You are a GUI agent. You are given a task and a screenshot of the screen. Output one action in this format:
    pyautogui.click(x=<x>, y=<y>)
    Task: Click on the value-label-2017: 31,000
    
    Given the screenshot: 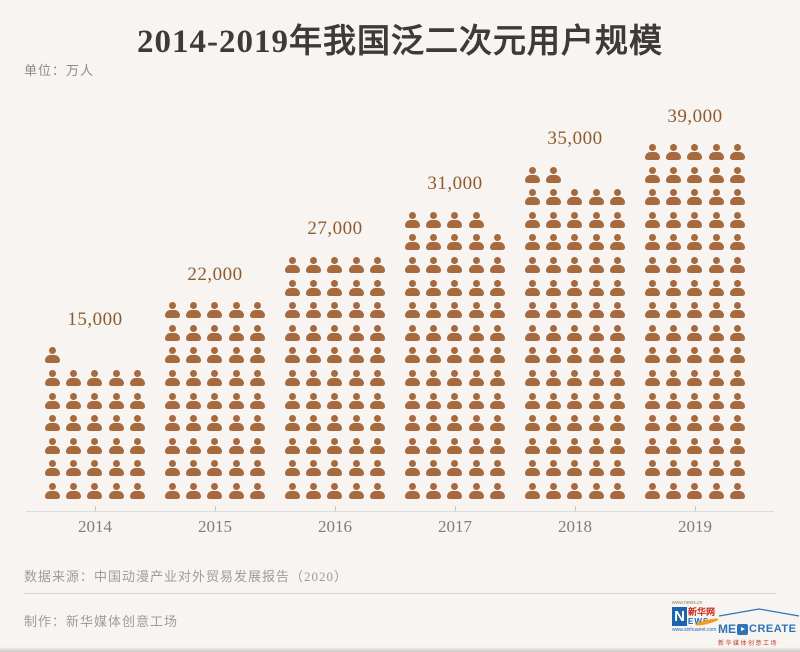 What is the action you would take?
    pyautogui.click(x=455, y=184)
    